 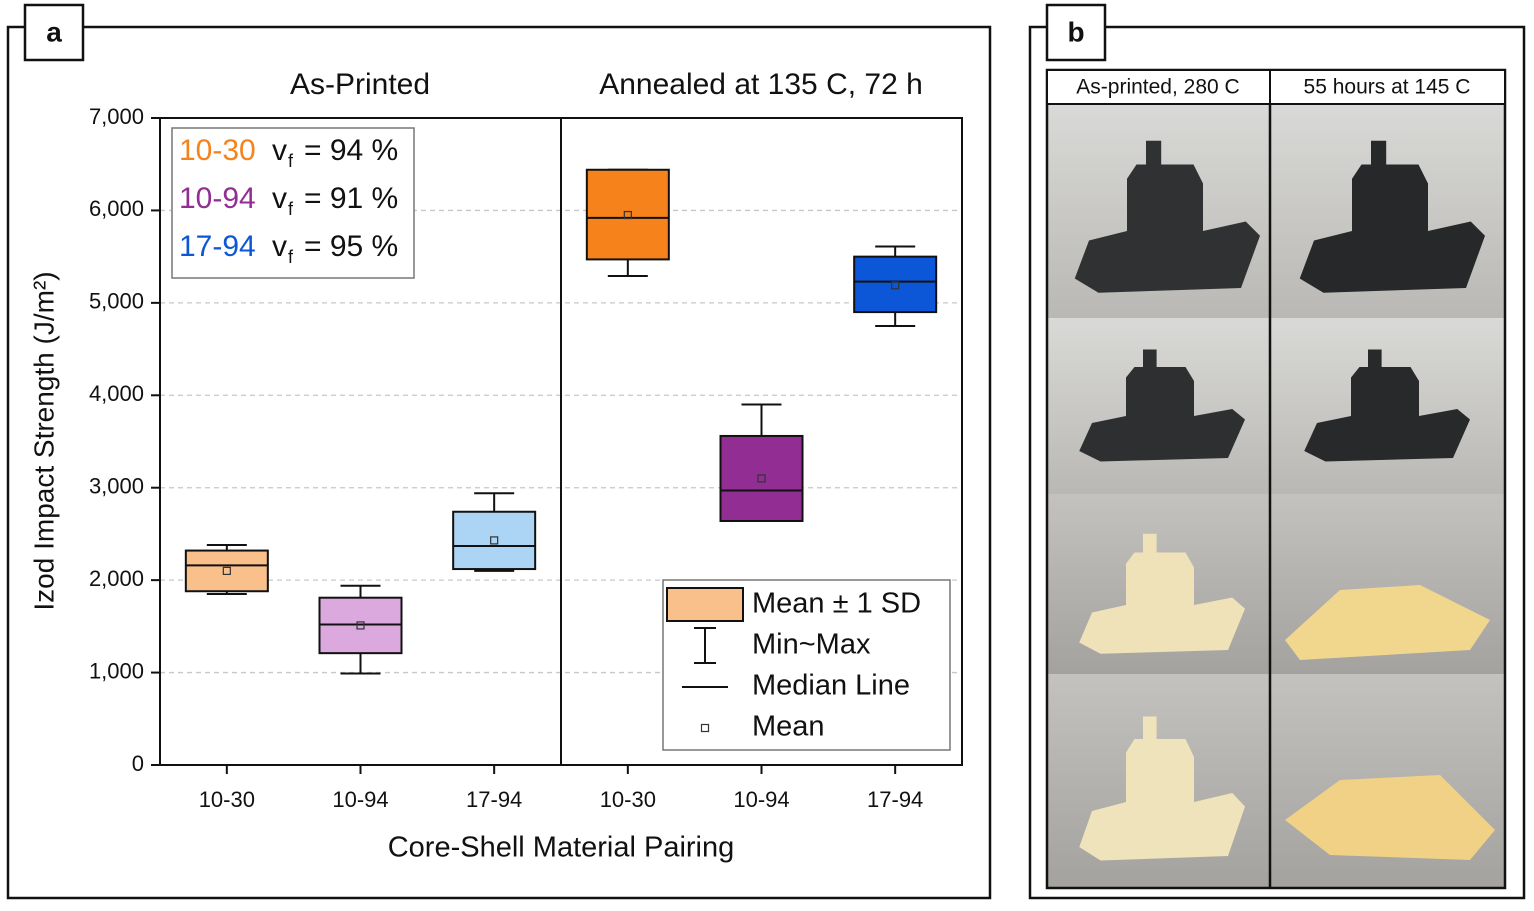 I want to click on legend-mean, so click(x=705, y=728).